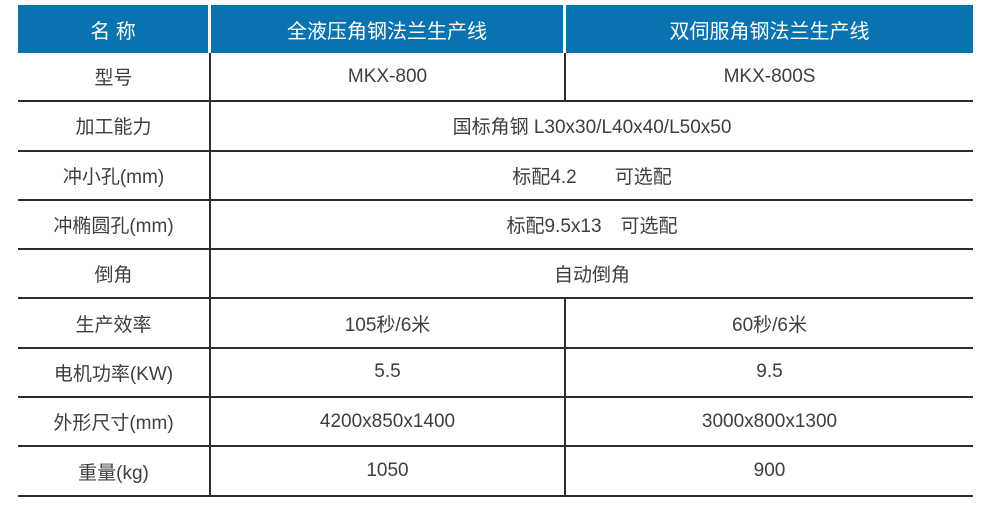 This screenshot has height=509, width=990. I want to click on row-weight: 重量(kg) 1050 900, so click(495, 472).